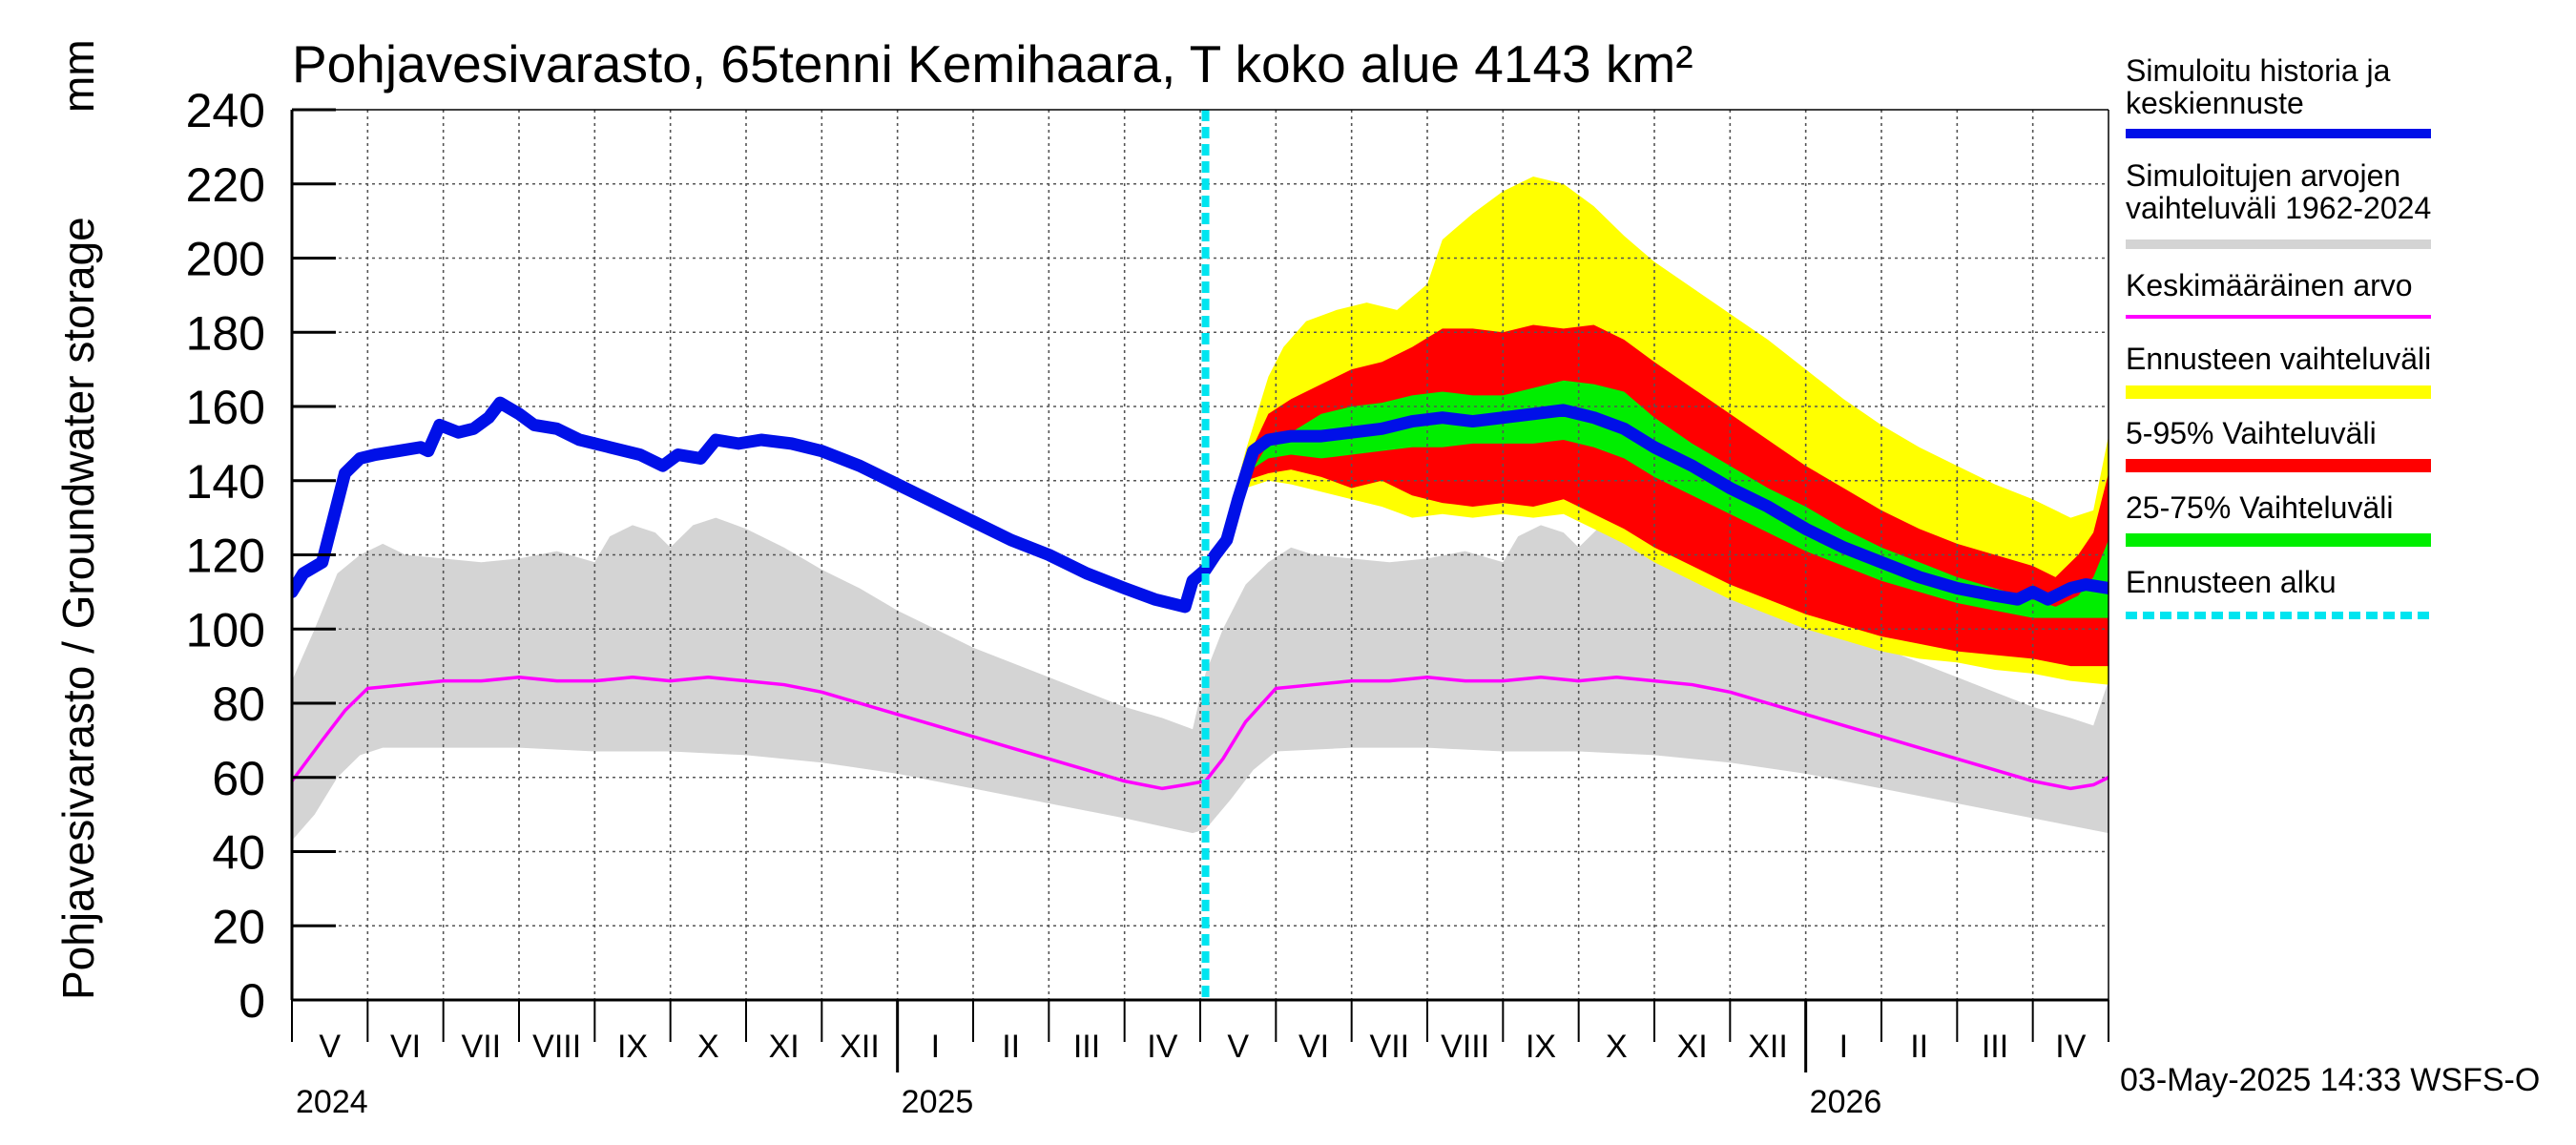 The image size is (2576, 1145). I want to click on y-tick-label-100: 100, so click(225, 629).